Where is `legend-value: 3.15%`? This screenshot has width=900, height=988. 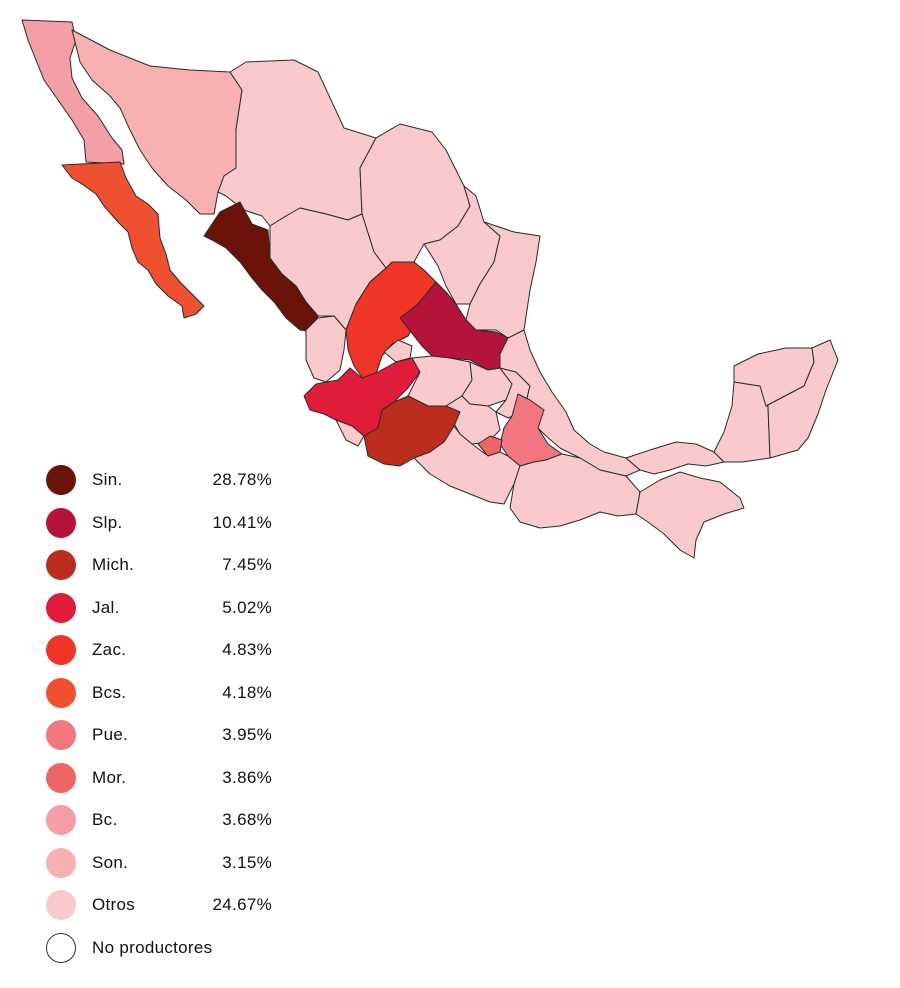 legend-value: 3.15% is located at coordinates (247, 862).